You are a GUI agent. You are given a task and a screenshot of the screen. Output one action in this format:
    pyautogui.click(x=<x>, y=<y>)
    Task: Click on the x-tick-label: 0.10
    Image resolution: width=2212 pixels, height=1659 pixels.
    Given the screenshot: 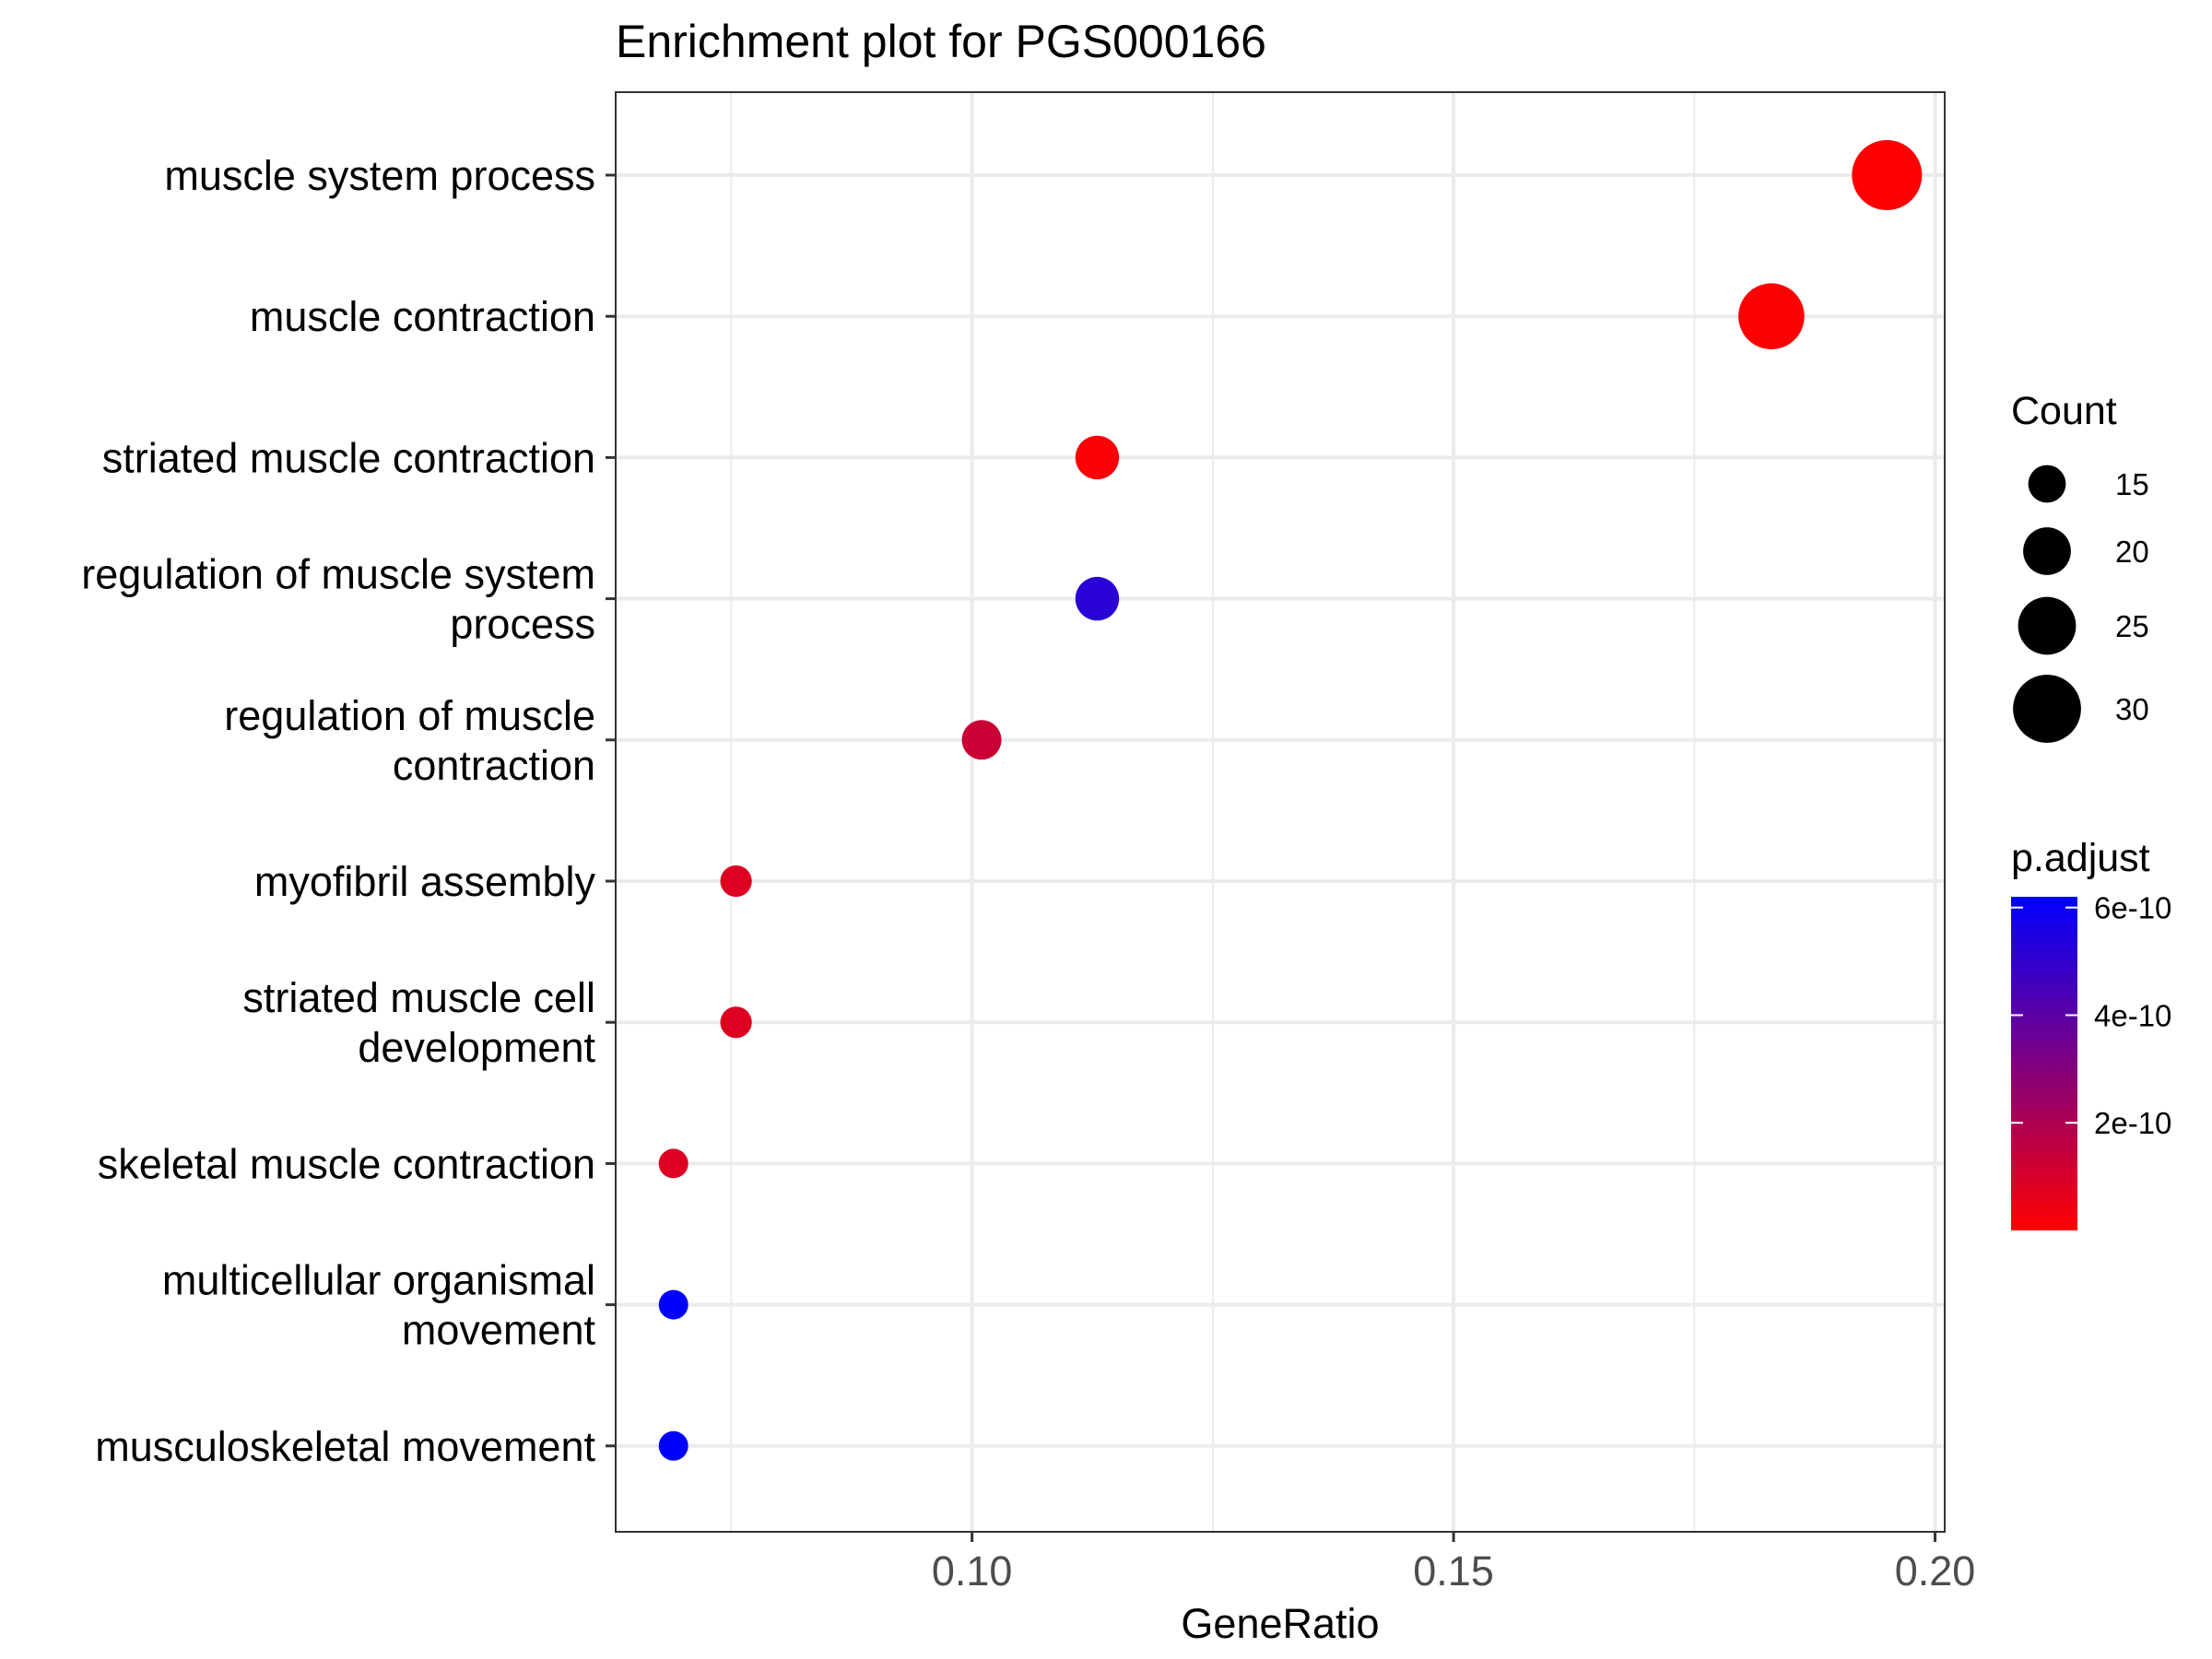 What is the action you would take?
    pyautogui.click(x=972, y=1570)
    